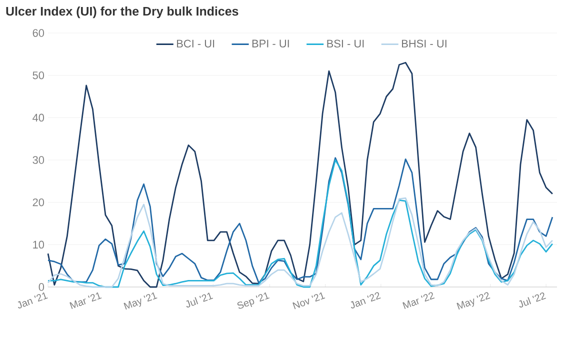  What do you see at coordinates (200, 300) in the screenshot?
I see `x-tick-label: Jul '21` at bounding box center [200, 300].